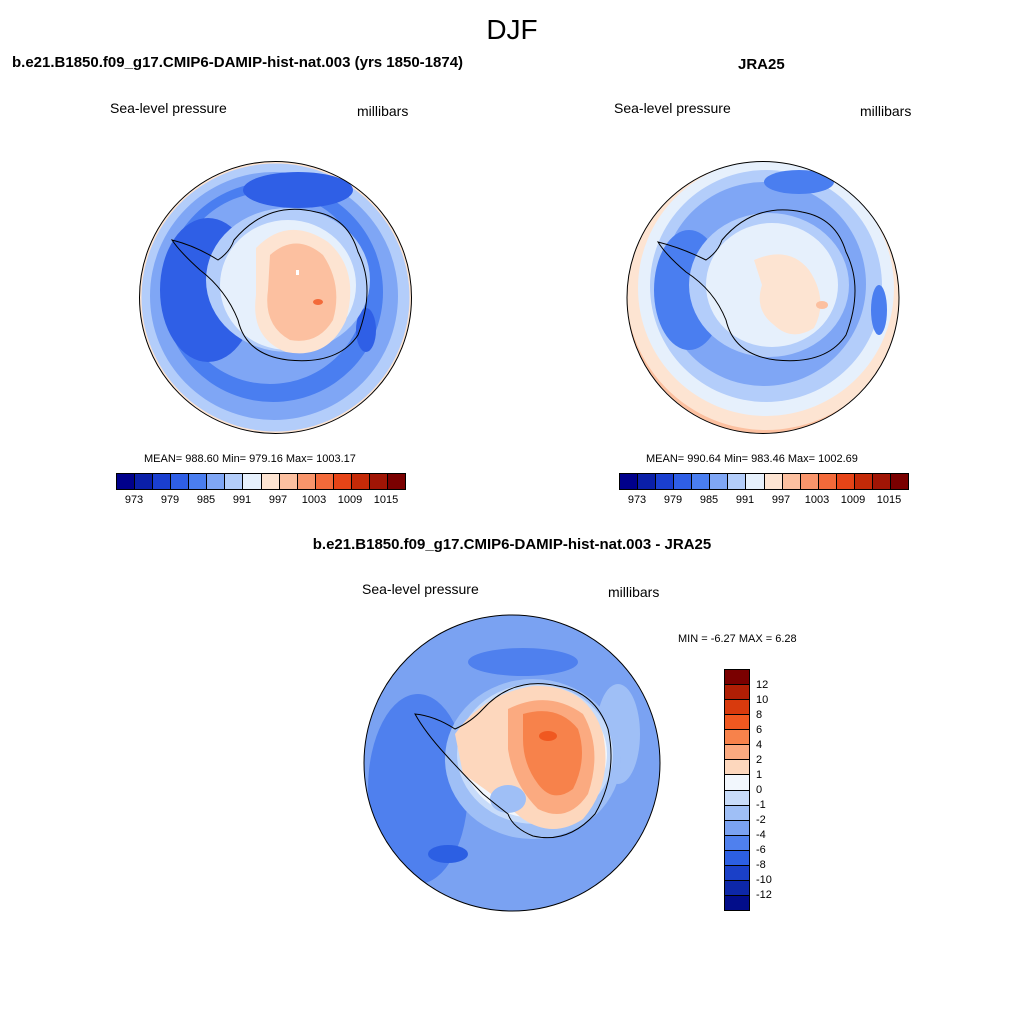 The width and height of the screenshot is (1024, 1024). I want to click on model-tick: 985, so click(206, 500).